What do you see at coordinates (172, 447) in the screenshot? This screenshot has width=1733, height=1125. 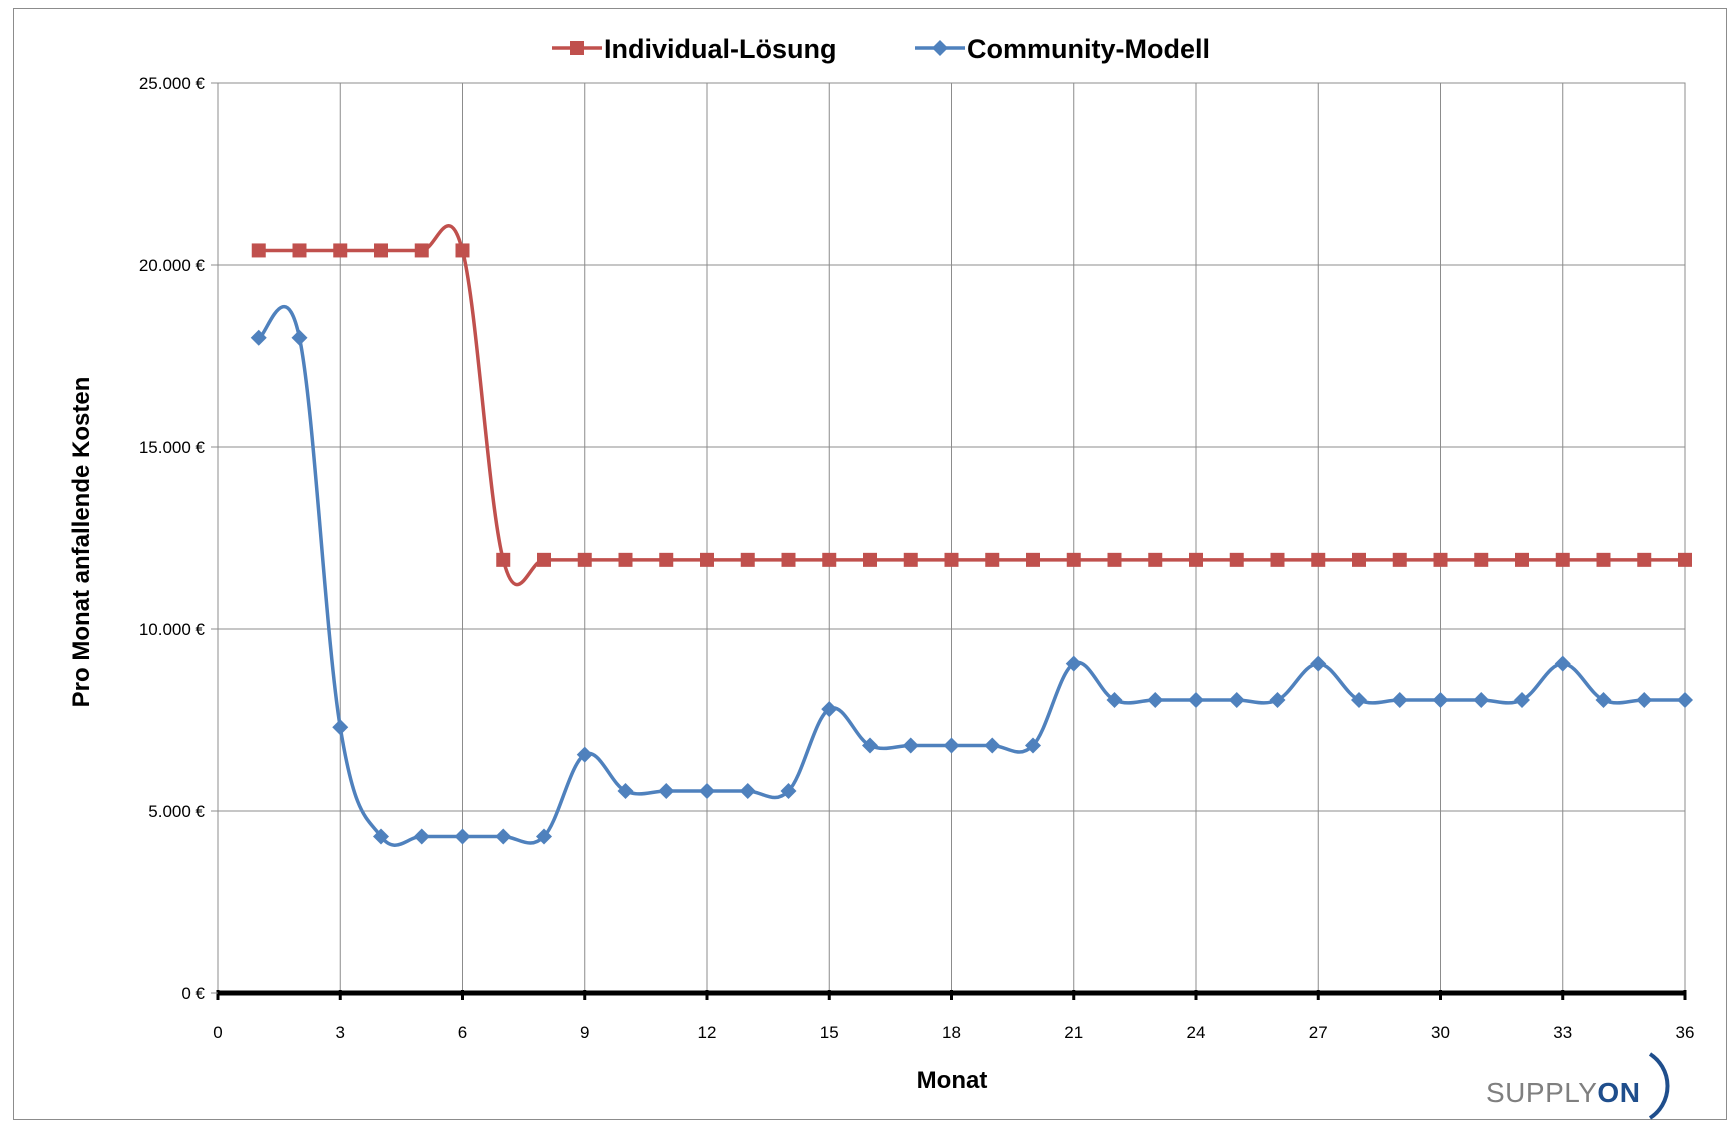 I see `y-tick-label: 15.000 €` at bounding box center [172, 447].